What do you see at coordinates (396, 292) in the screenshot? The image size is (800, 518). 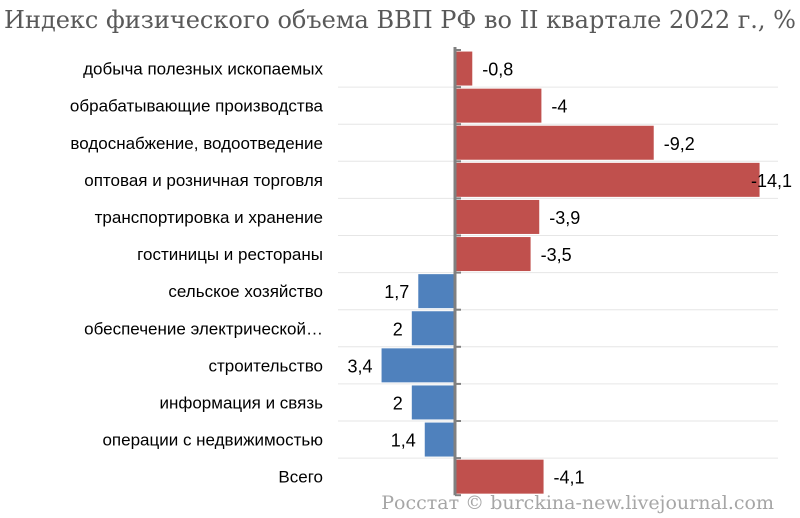 I see `value-label-row-7: 1,7` at bounding box center [396, 292].